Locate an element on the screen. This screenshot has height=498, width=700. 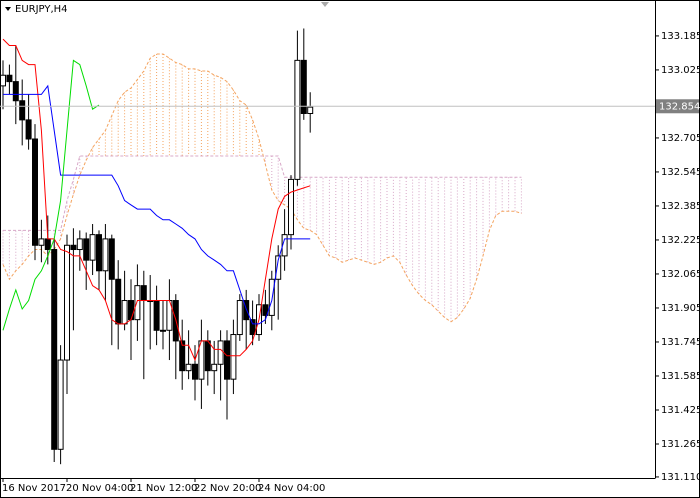
x-tick-label: 24 Nov 04:00 is located at coordinates (291, 488).